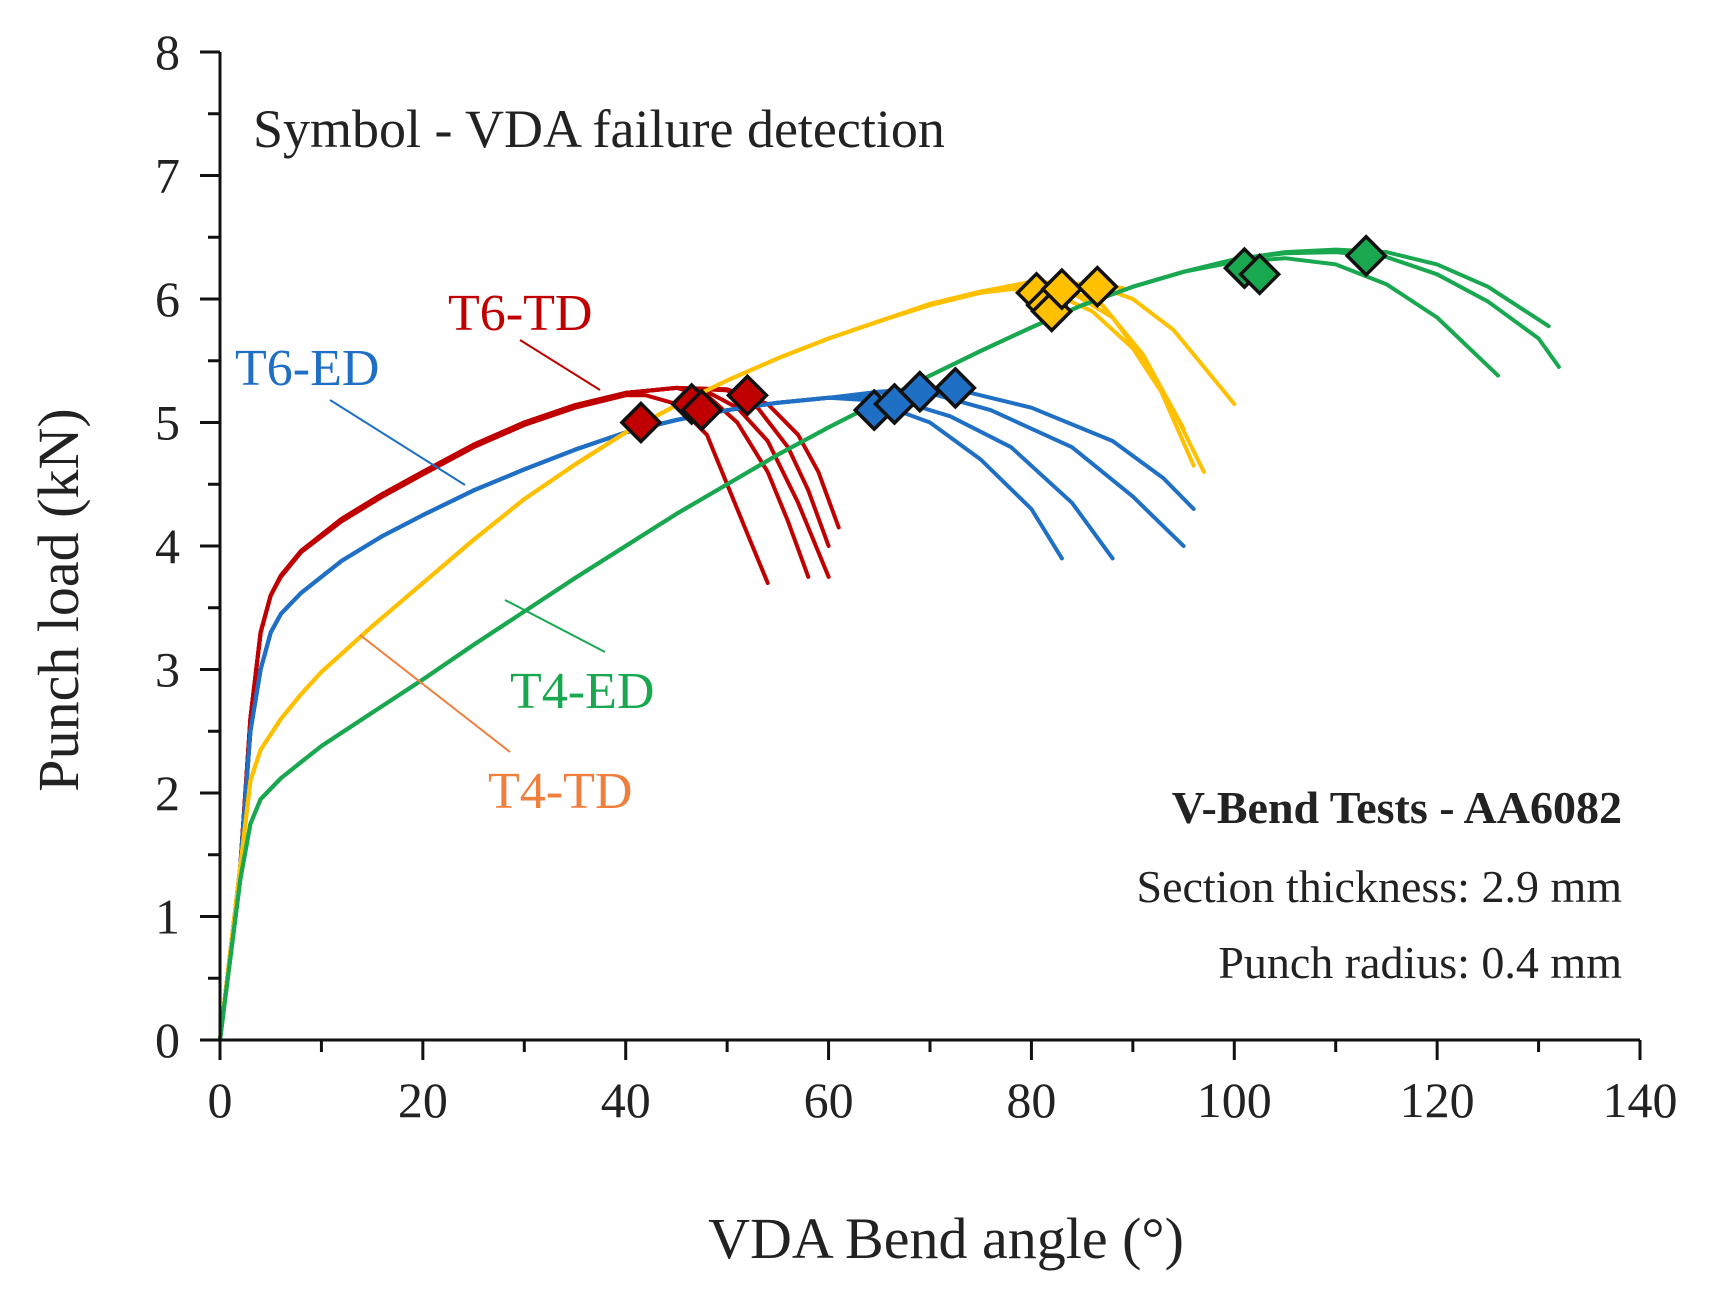  Describe the element at coordinates (167, 423) in the screenshot. I see `y-tick-label-5: 5` at that location.